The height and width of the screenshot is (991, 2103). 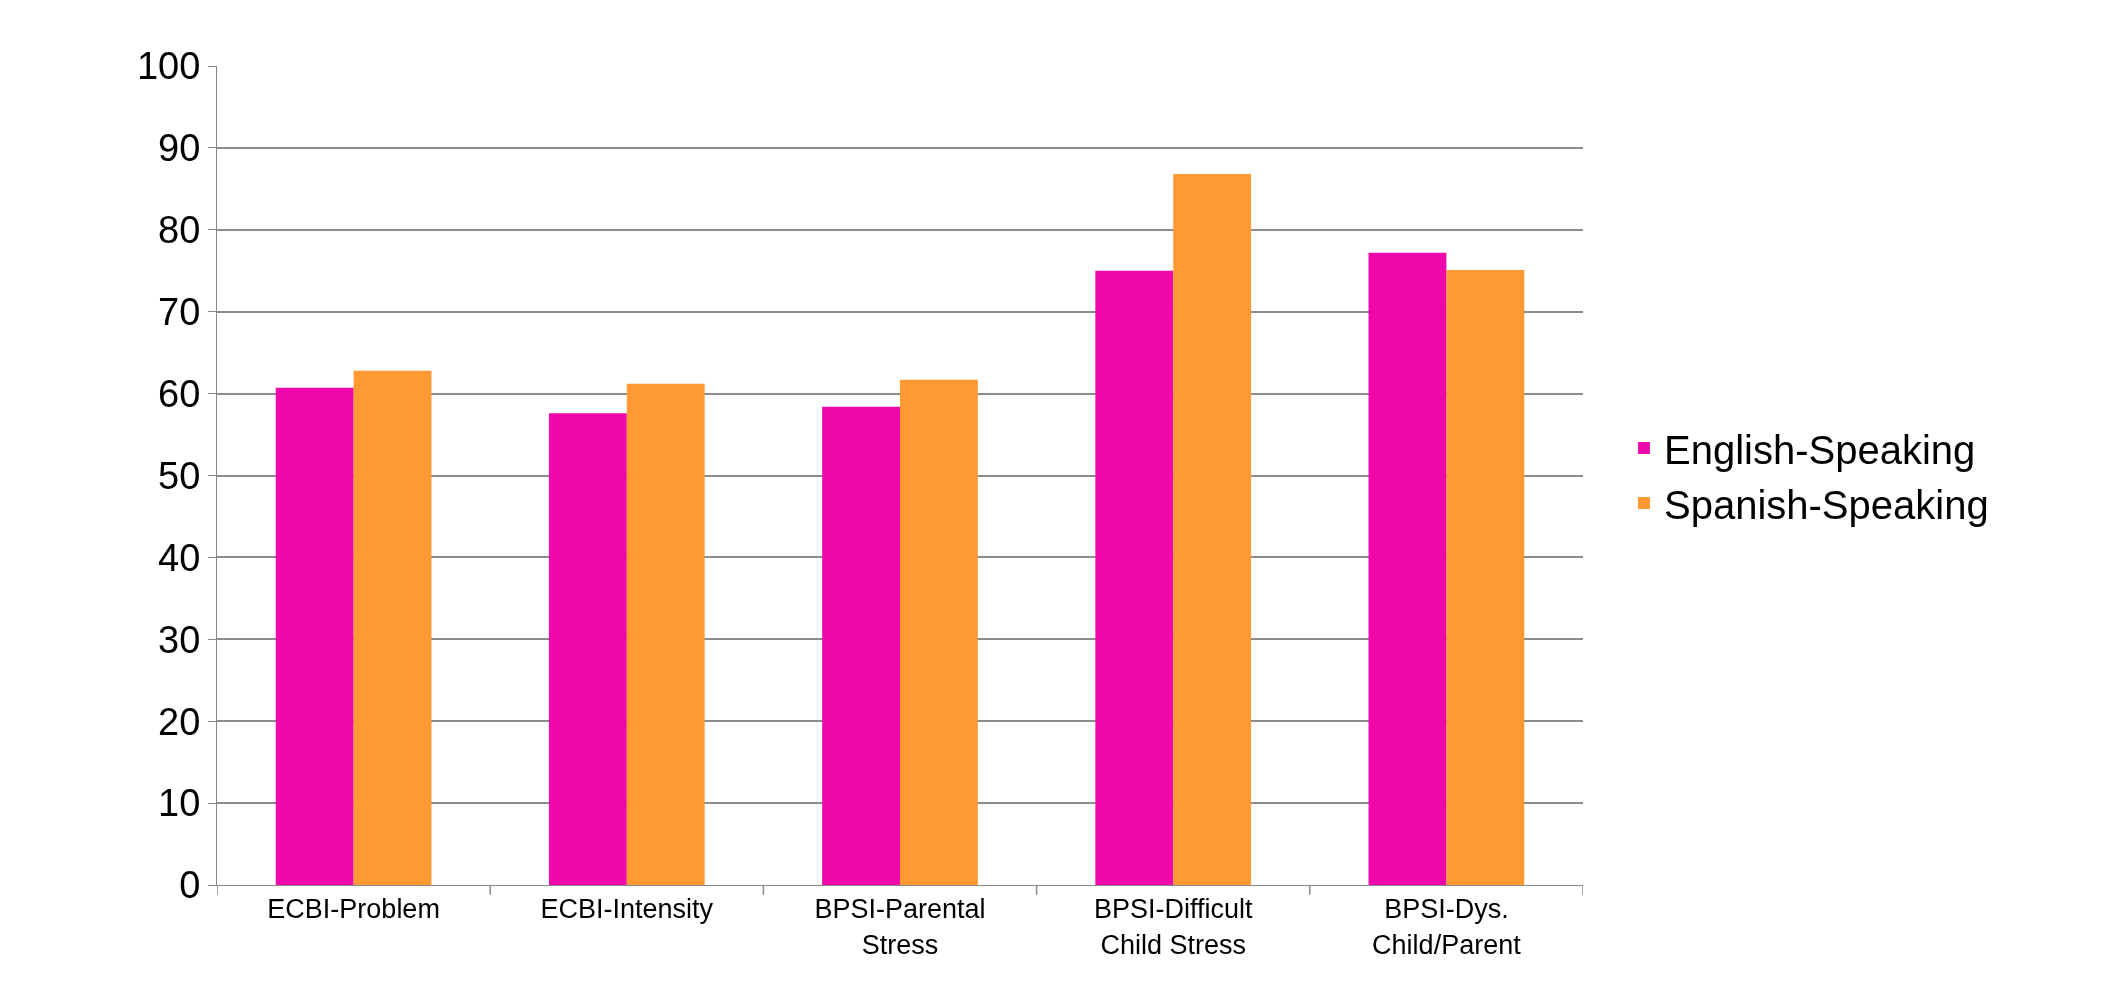 What do you see at coordinates (353, 909) in the screenshot?
I see `x-tick-label: ECBI-Problem` at bounding box center [353, 909].